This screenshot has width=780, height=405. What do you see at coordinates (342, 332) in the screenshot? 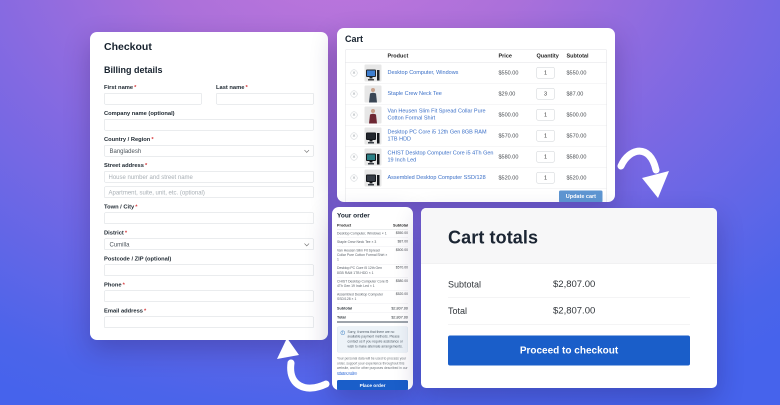
I see `info-icon` at bounding box center [342, 332].